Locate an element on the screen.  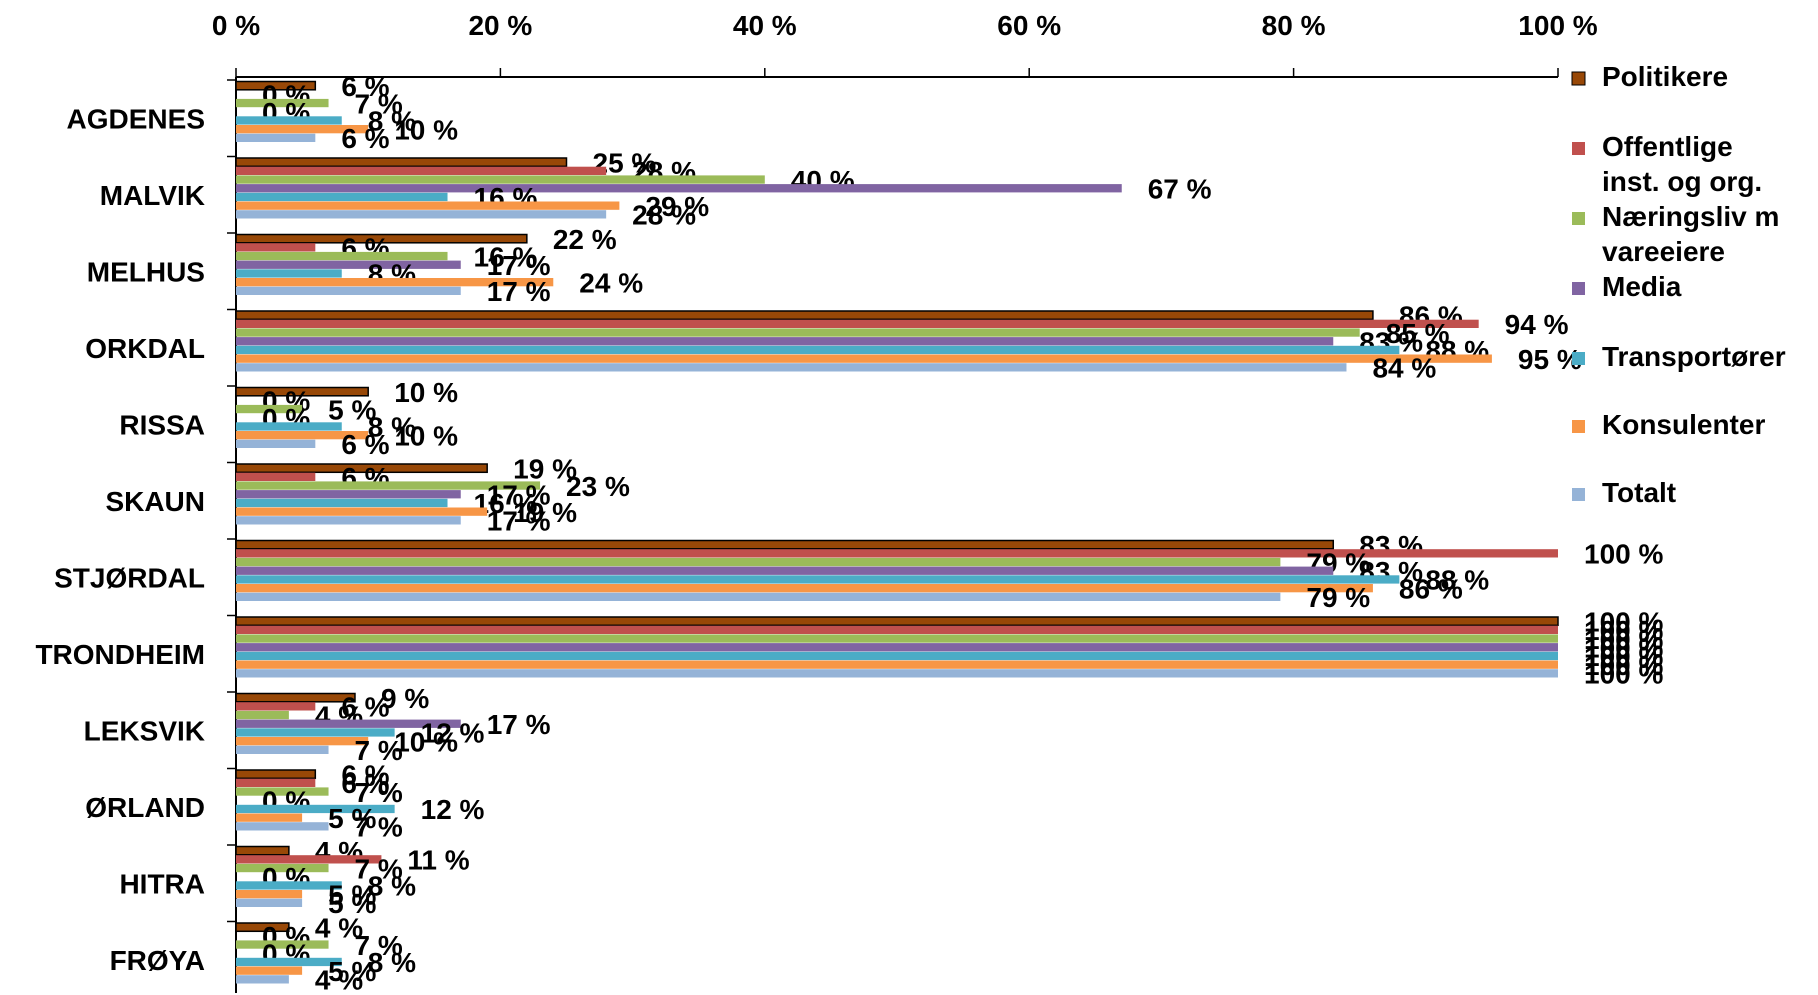
data-label: 19 % is located at coordinates (545, 512).